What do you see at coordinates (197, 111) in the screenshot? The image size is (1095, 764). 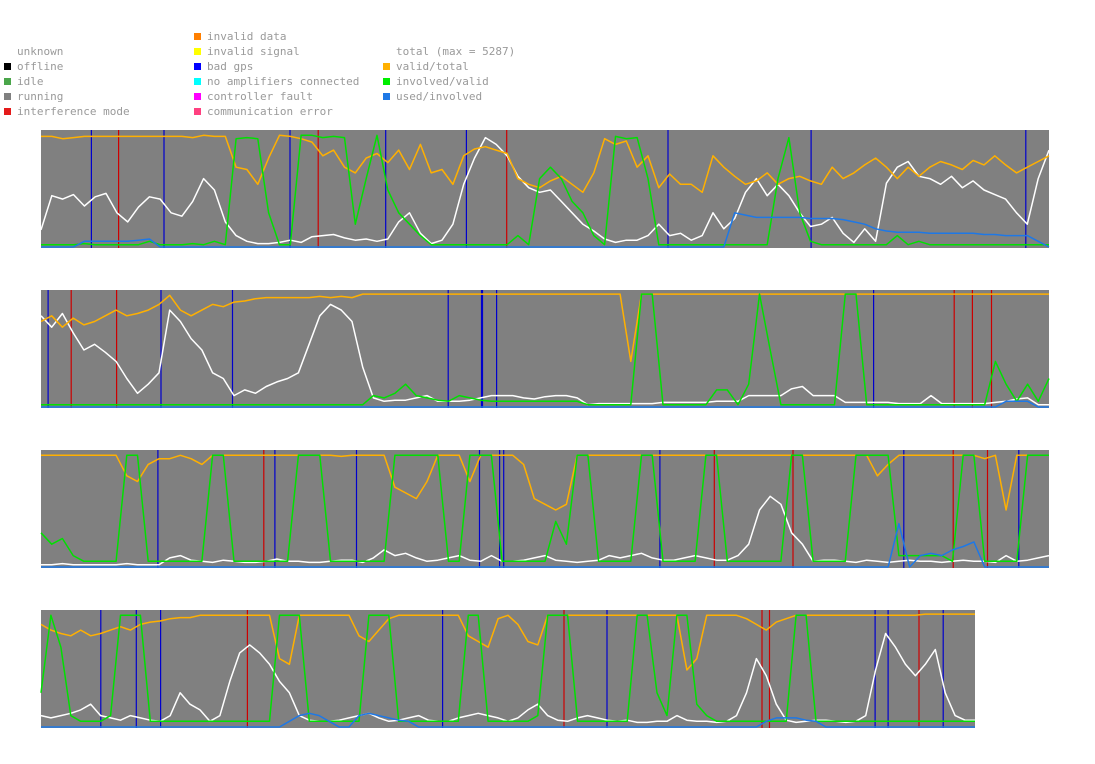 I see `legend-swatch-communication-error` at bounding box center [197, 111].